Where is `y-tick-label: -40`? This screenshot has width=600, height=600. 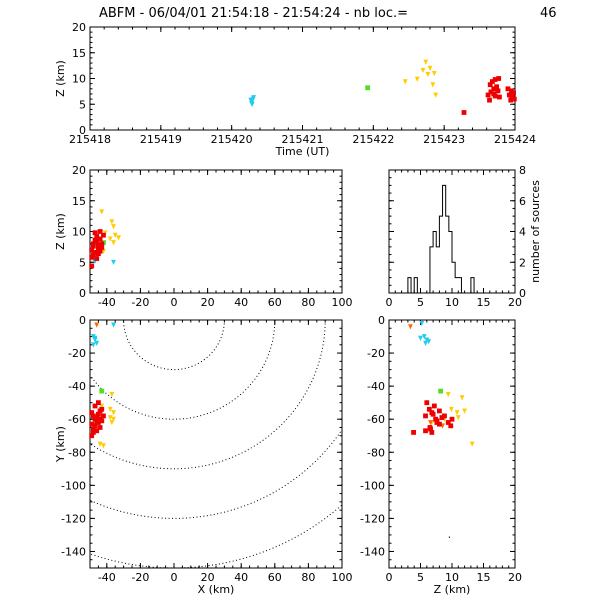
y-tick-label: -40 is located at coordinates (376, 386).